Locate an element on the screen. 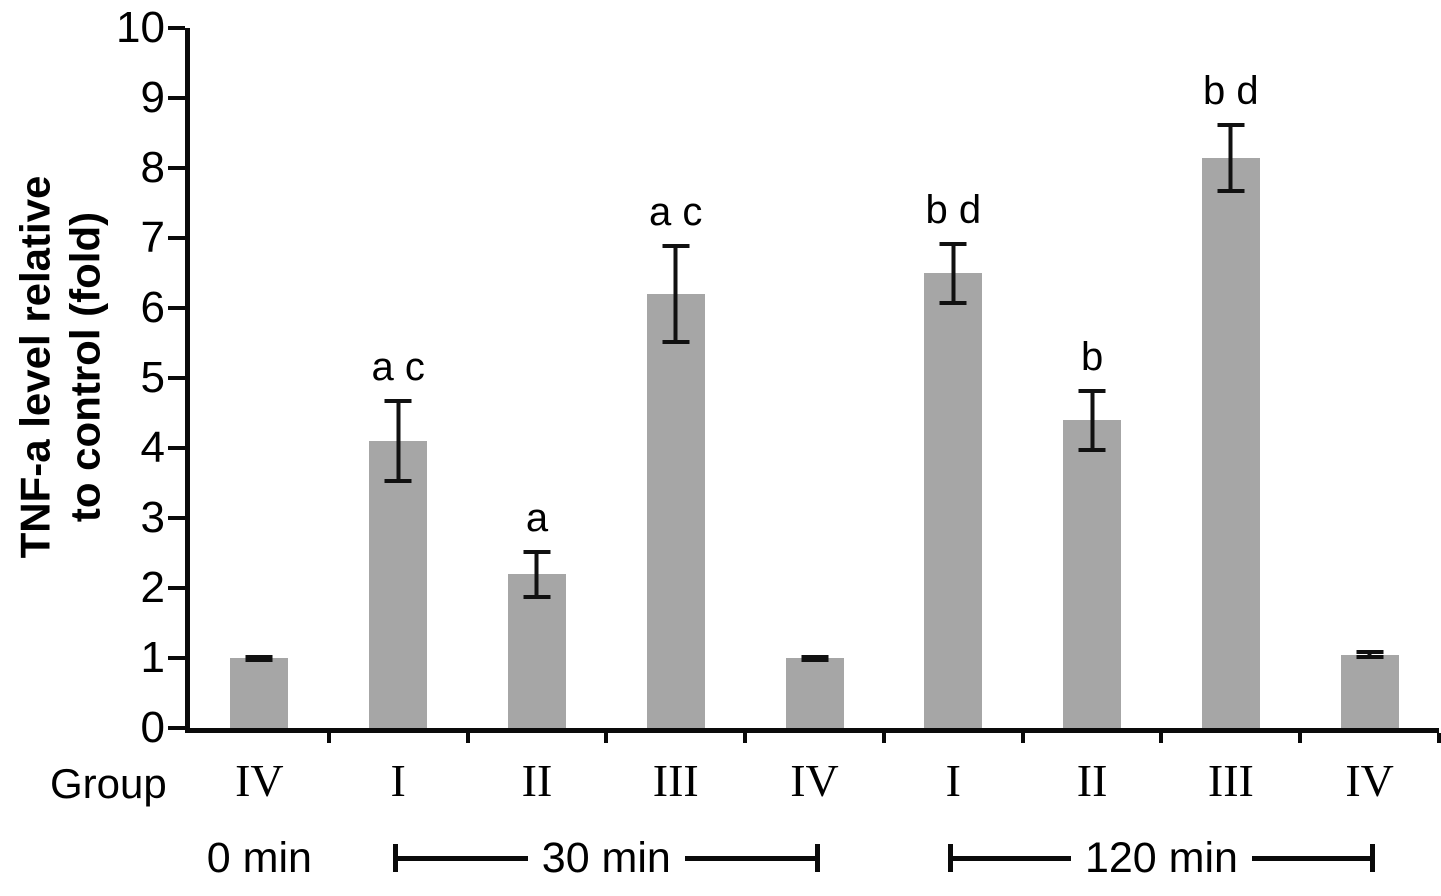  time-group: 0 min is located at coordinates (259, 858).